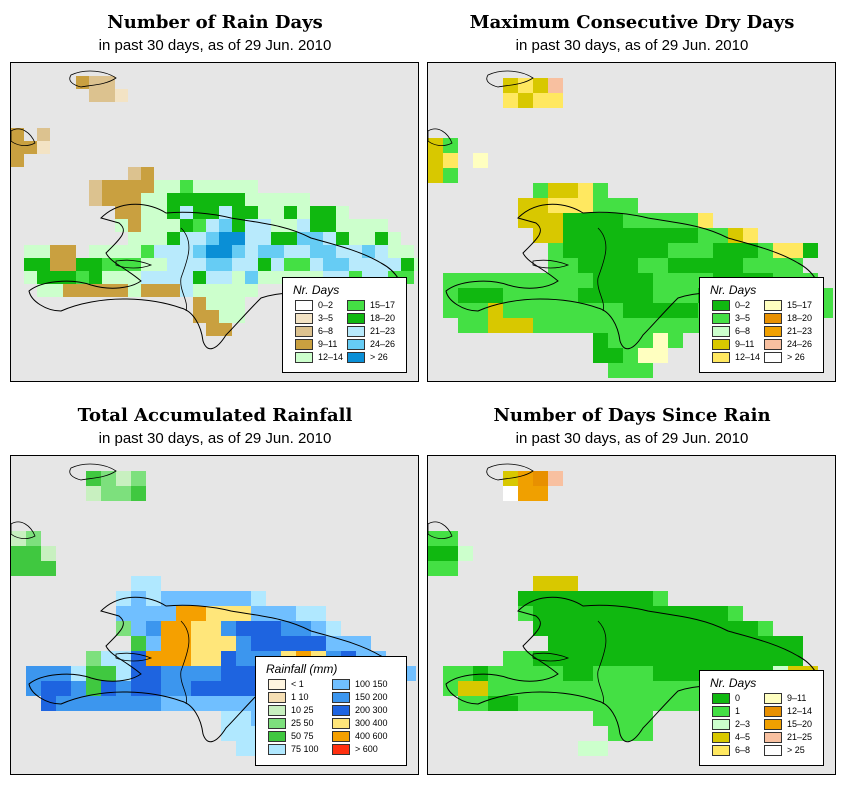 This screenshot has width=853, height=793. What do you see at coordinates (748, 357) in the screenshot?
I see `legend-label: 12–14` at bounding box center [748, 357].